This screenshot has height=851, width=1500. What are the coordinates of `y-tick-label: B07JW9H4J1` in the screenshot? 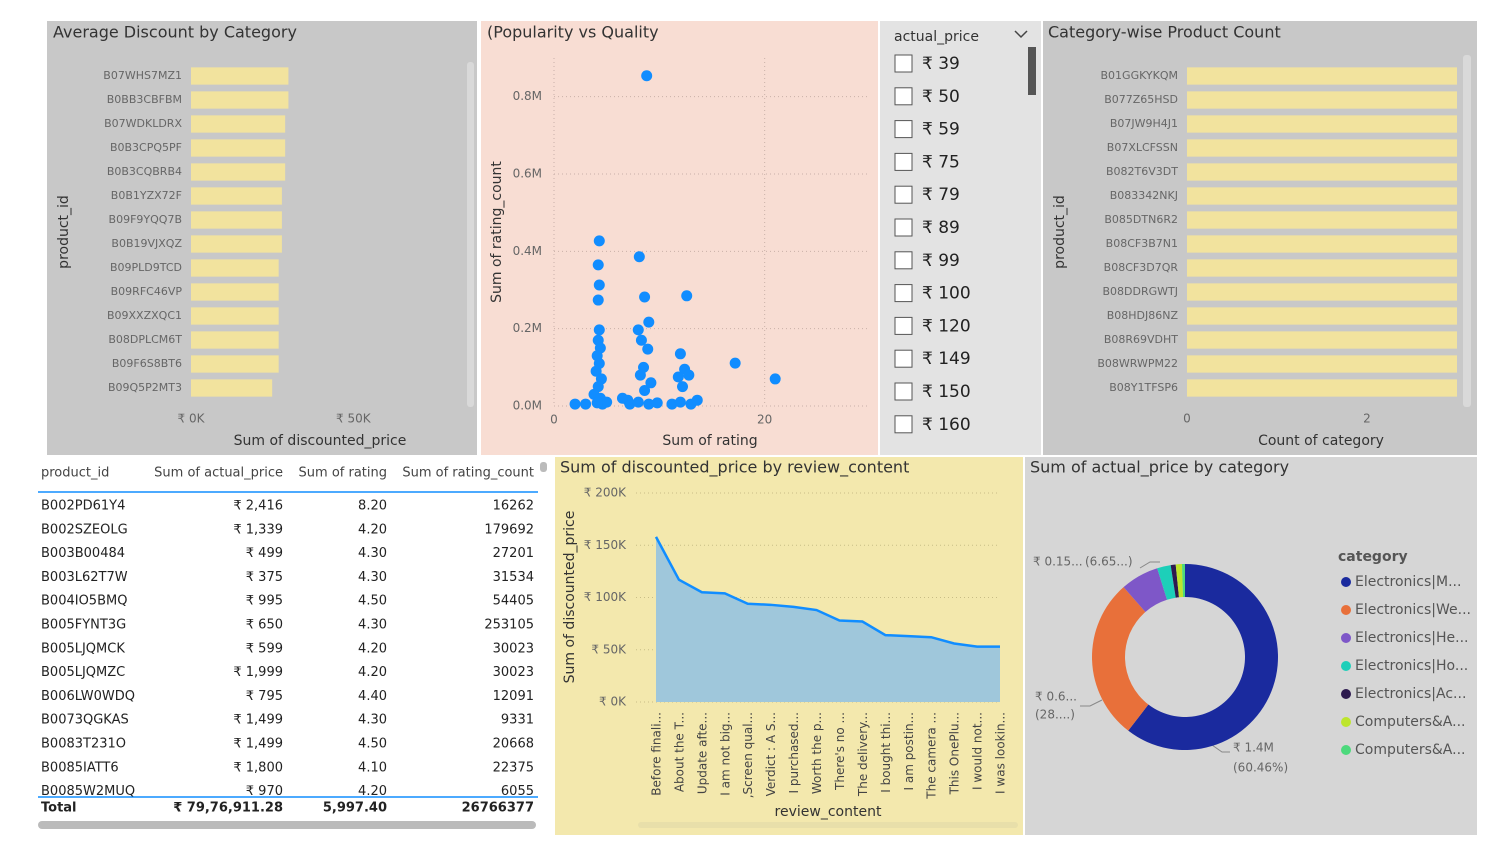 It's located at (1144, 123).